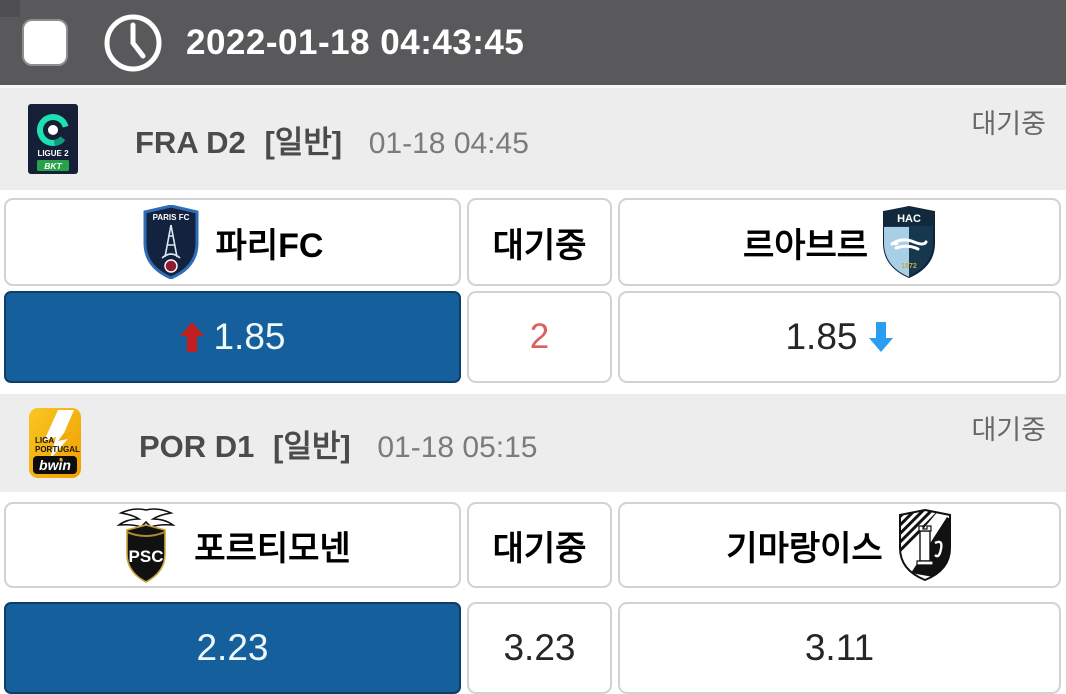 Image resolution: width=1066 pixels, height=694 pixels. Describe the element at coordinates (805, 245) in the screenshot. I see `away-team-name: 르아브르` at that location.